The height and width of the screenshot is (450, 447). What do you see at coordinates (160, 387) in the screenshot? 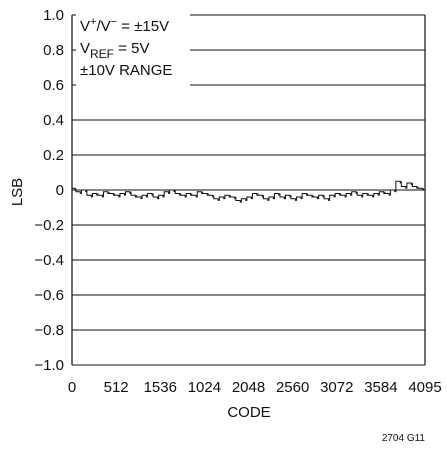
I see `x-tick-label: 1536` at bounding box center [160, 387].